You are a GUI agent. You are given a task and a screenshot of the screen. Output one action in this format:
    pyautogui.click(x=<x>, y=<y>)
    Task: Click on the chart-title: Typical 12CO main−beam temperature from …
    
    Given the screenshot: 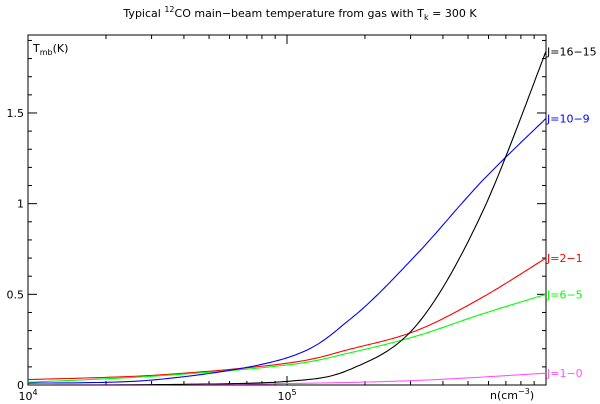 What is the action you would take?
    pyautogui.click(x=299, y=13)
    